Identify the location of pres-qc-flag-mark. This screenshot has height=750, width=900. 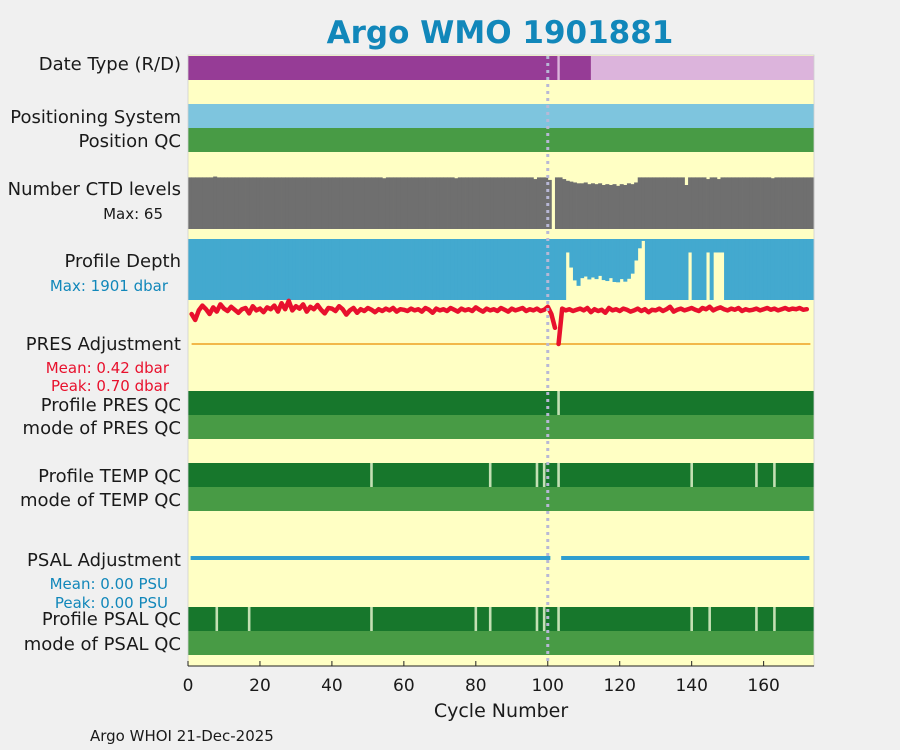
(558, 403).